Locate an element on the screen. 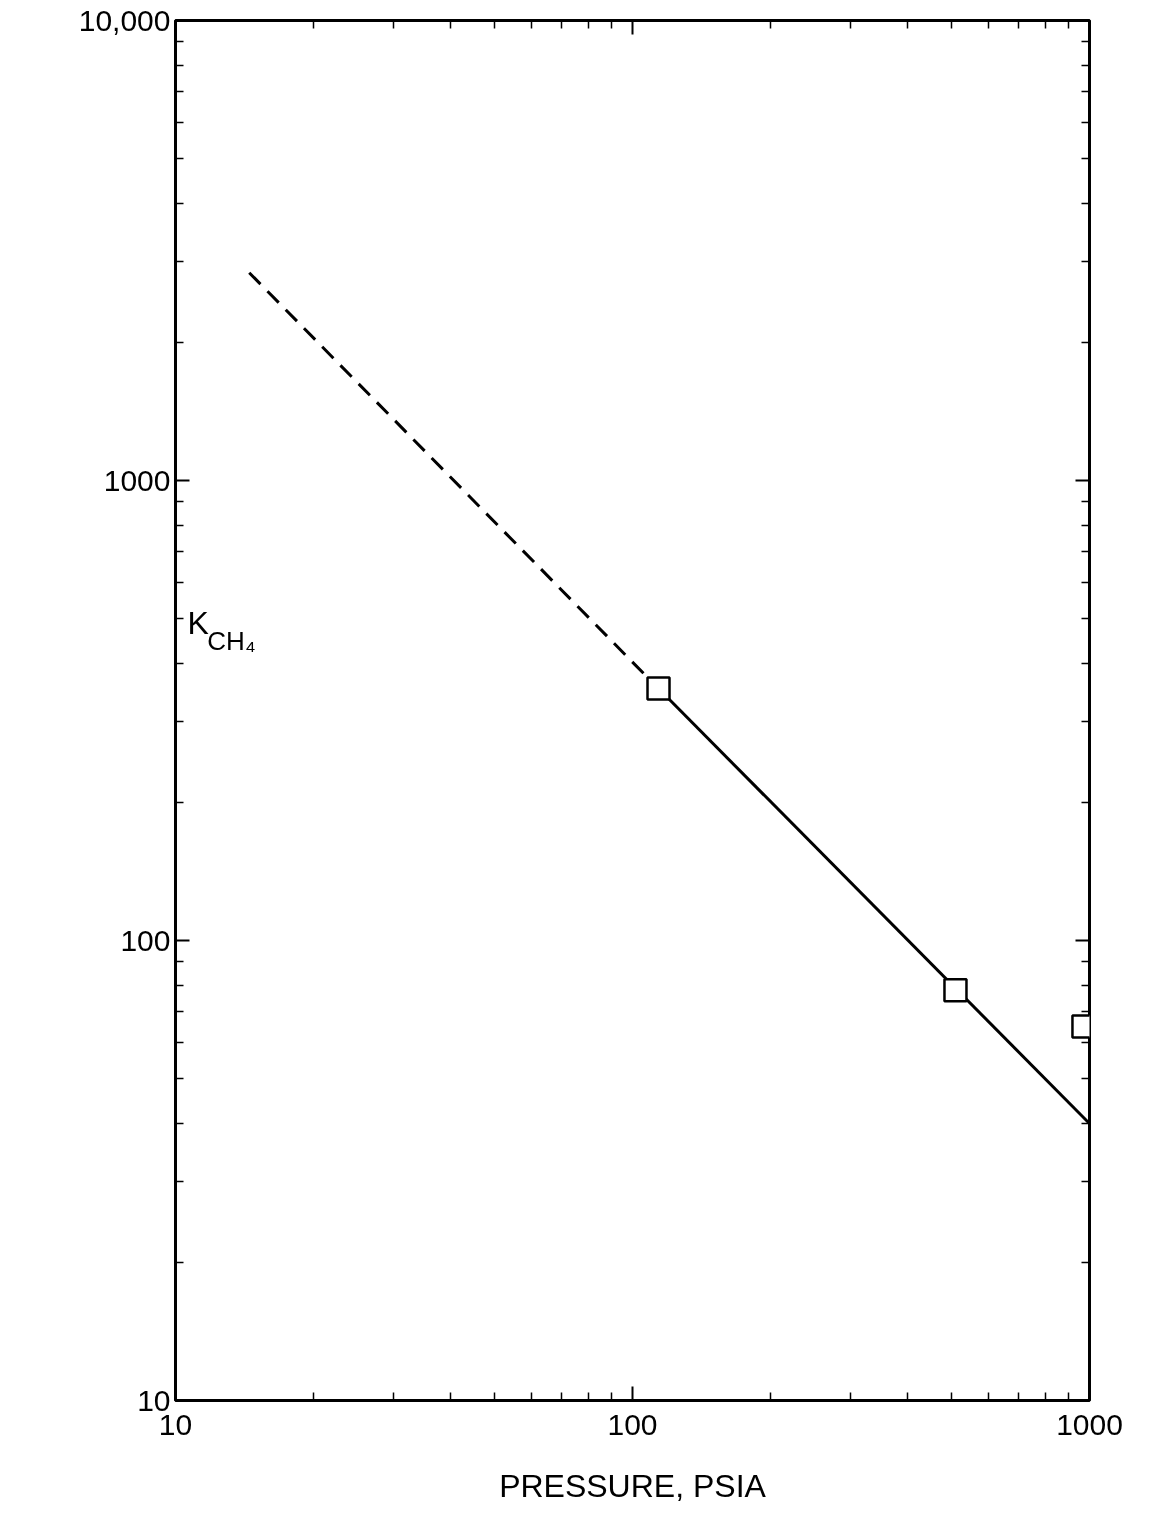 The height and width of the screenshot is (1528, 1151). y-tick-label: 100 is located at coordinates (145, 940).